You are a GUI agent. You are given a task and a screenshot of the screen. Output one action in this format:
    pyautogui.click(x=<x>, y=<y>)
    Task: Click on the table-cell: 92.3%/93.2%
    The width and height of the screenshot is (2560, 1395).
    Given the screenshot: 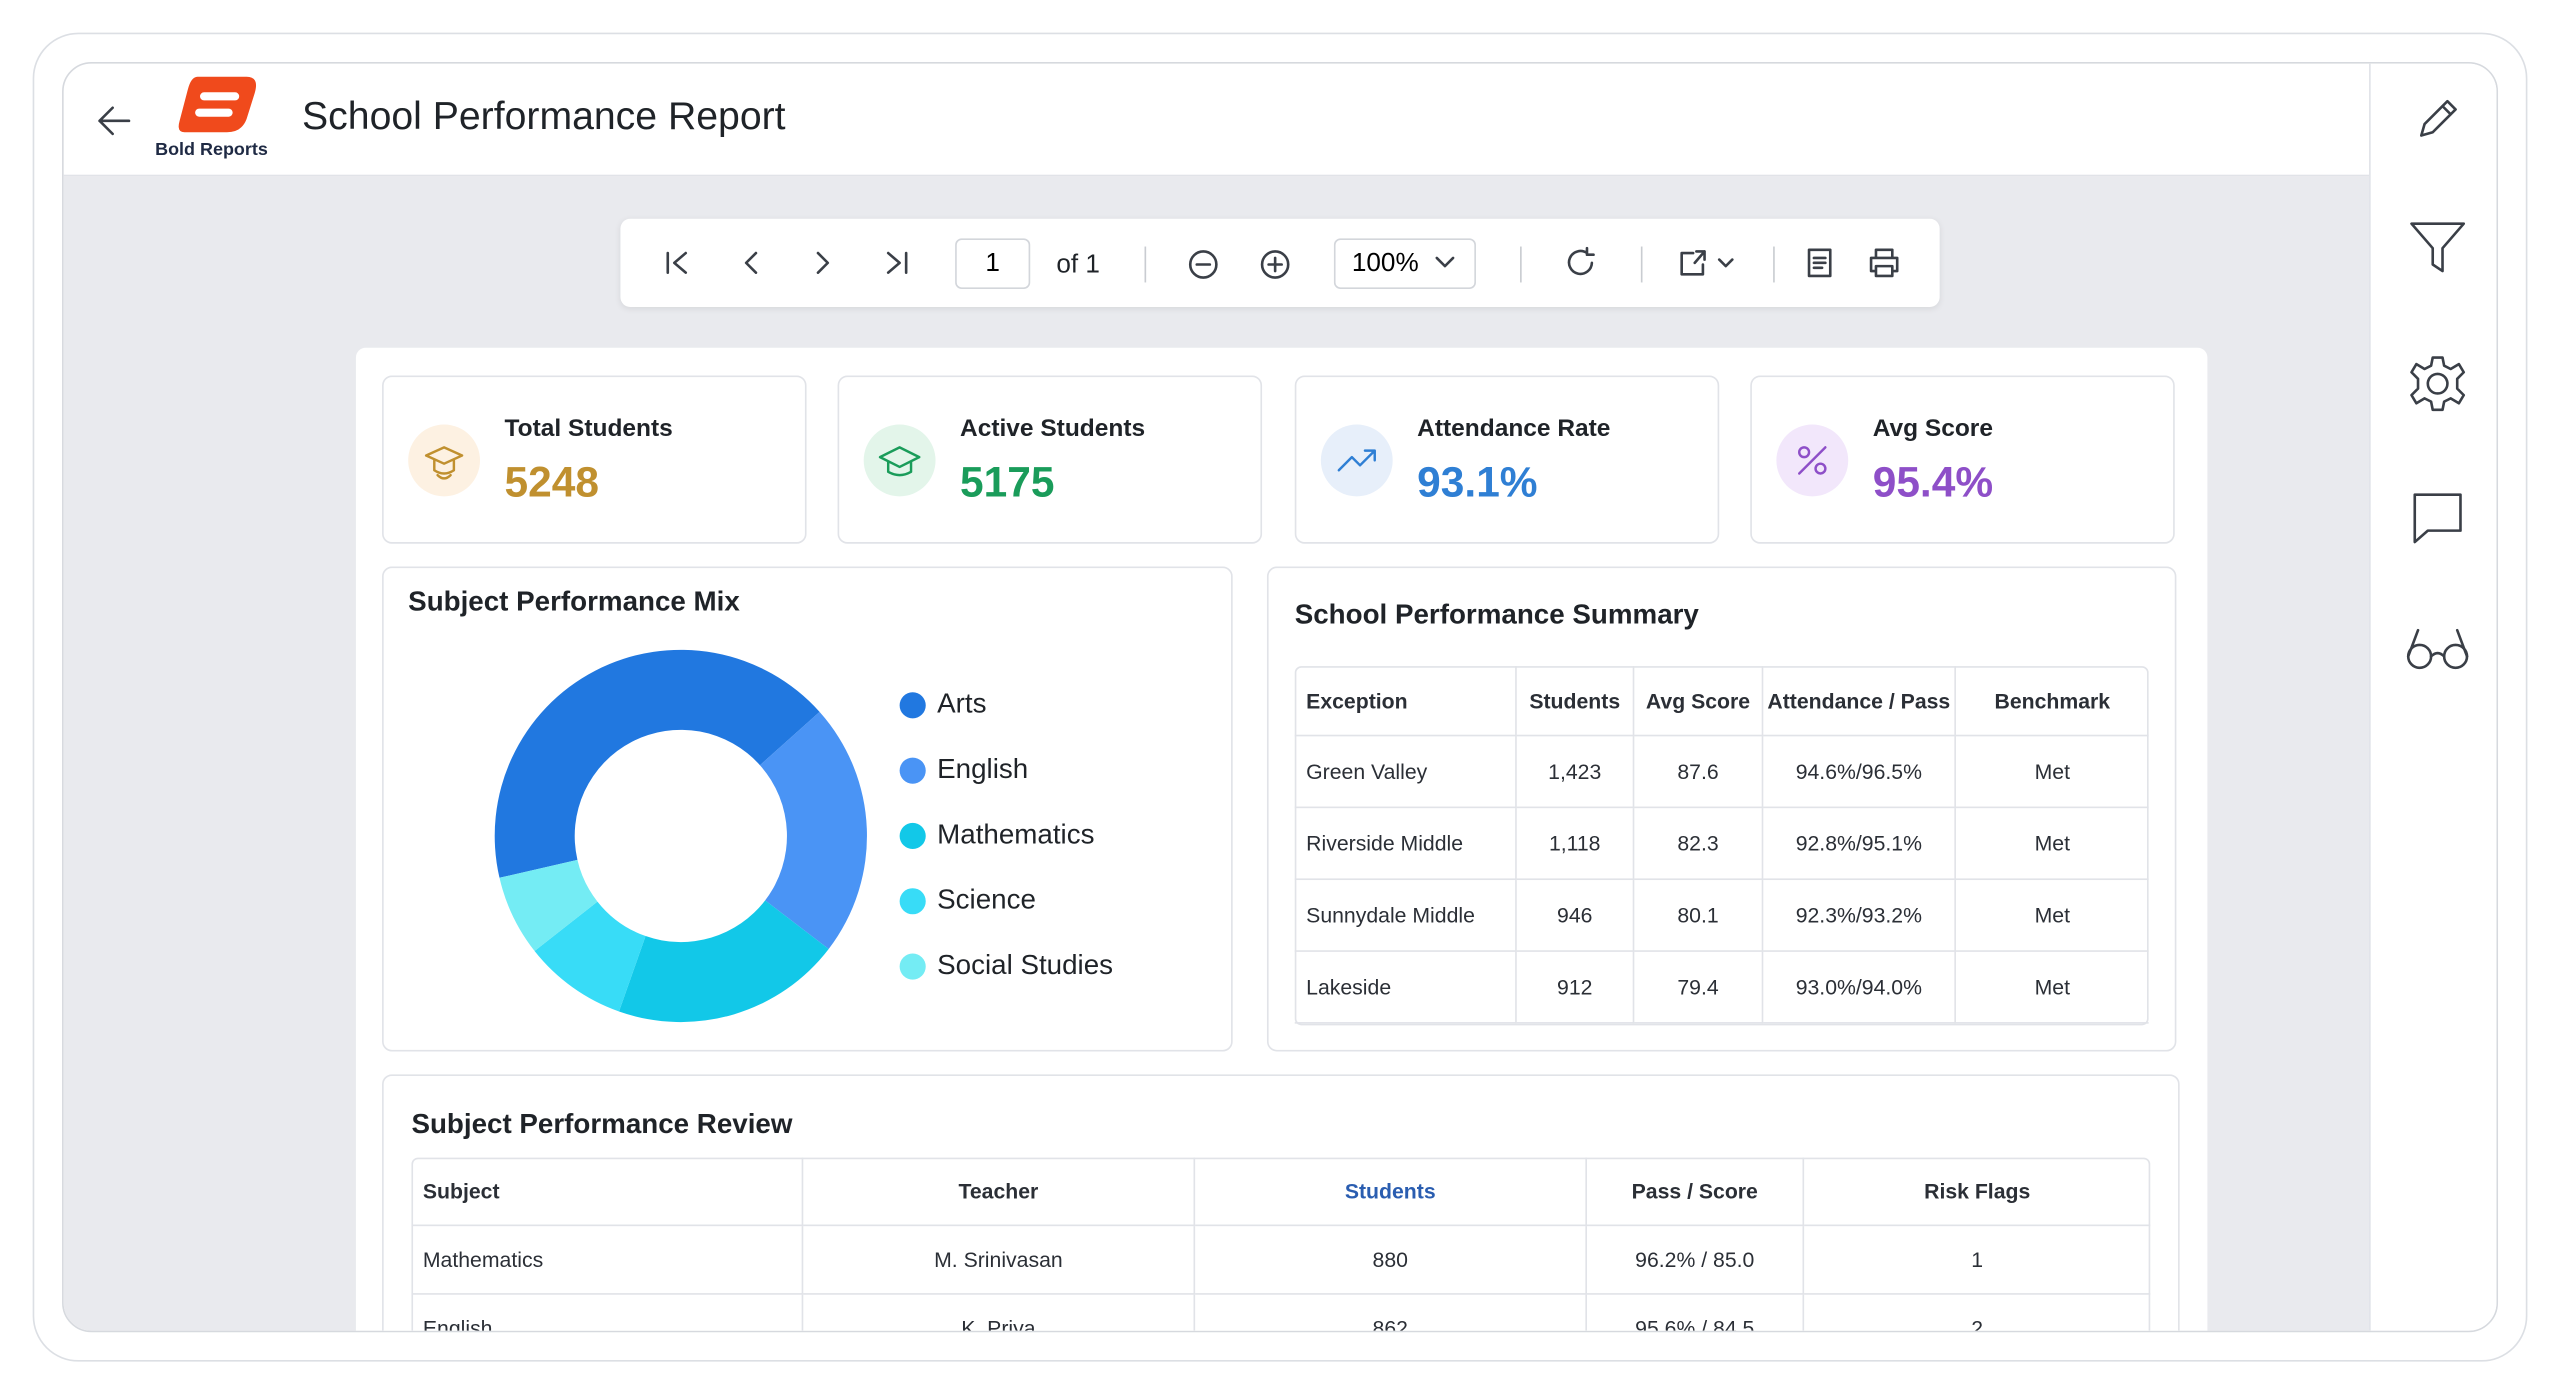 What is the action you would take?
    pyautogui.click(x=1859, y=916)
    